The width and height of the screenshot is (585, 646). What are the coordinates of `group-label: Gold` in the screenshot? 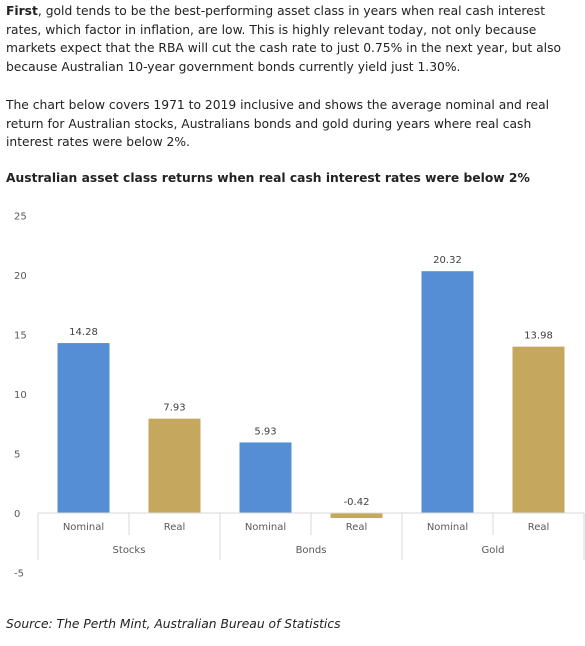 It's located at (493, 550).